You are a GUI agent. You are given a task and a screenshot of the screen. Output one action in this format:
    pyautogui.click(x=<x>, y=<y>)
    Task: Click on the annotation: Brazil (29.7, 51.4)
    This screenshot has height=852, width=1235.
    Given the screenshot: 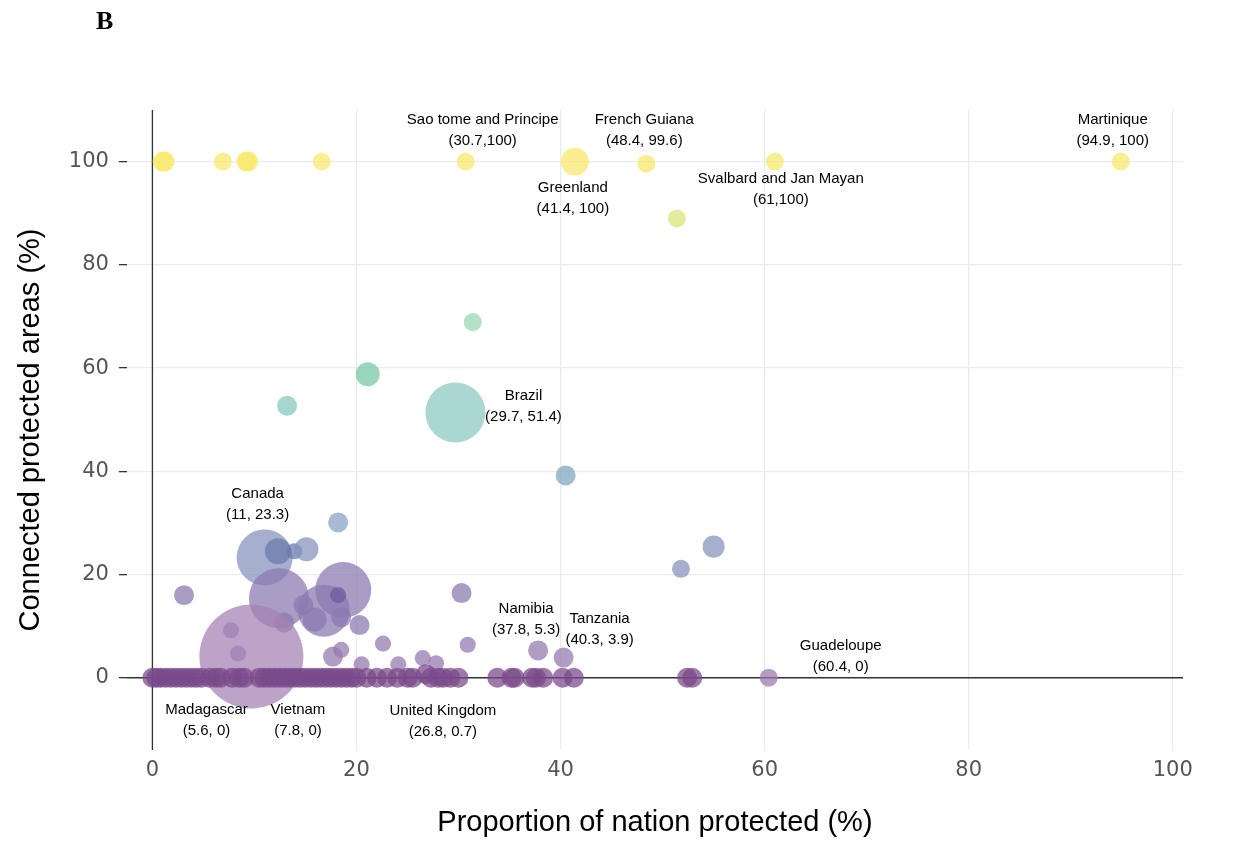 What is the action you would take?
    pyautogui.click(x=523, y=405)
    